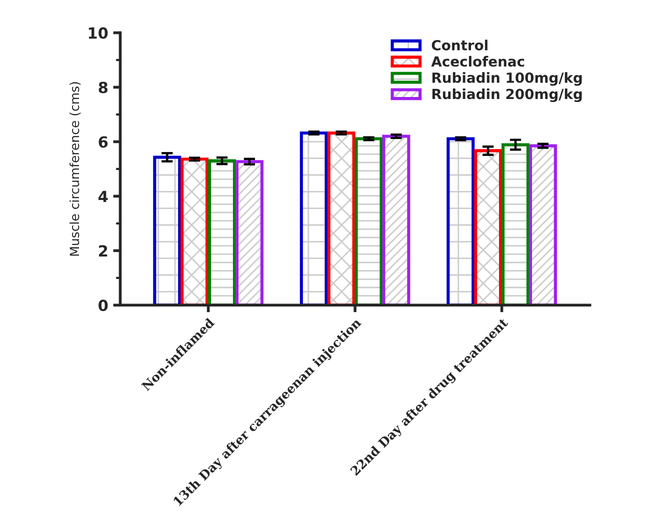 The height and width of the screenshot is (512, 668). Describe the element at coordinates (507, 95) in the screenshot. I see `legend-label: Rubiadin 200mg/kg` at that location.